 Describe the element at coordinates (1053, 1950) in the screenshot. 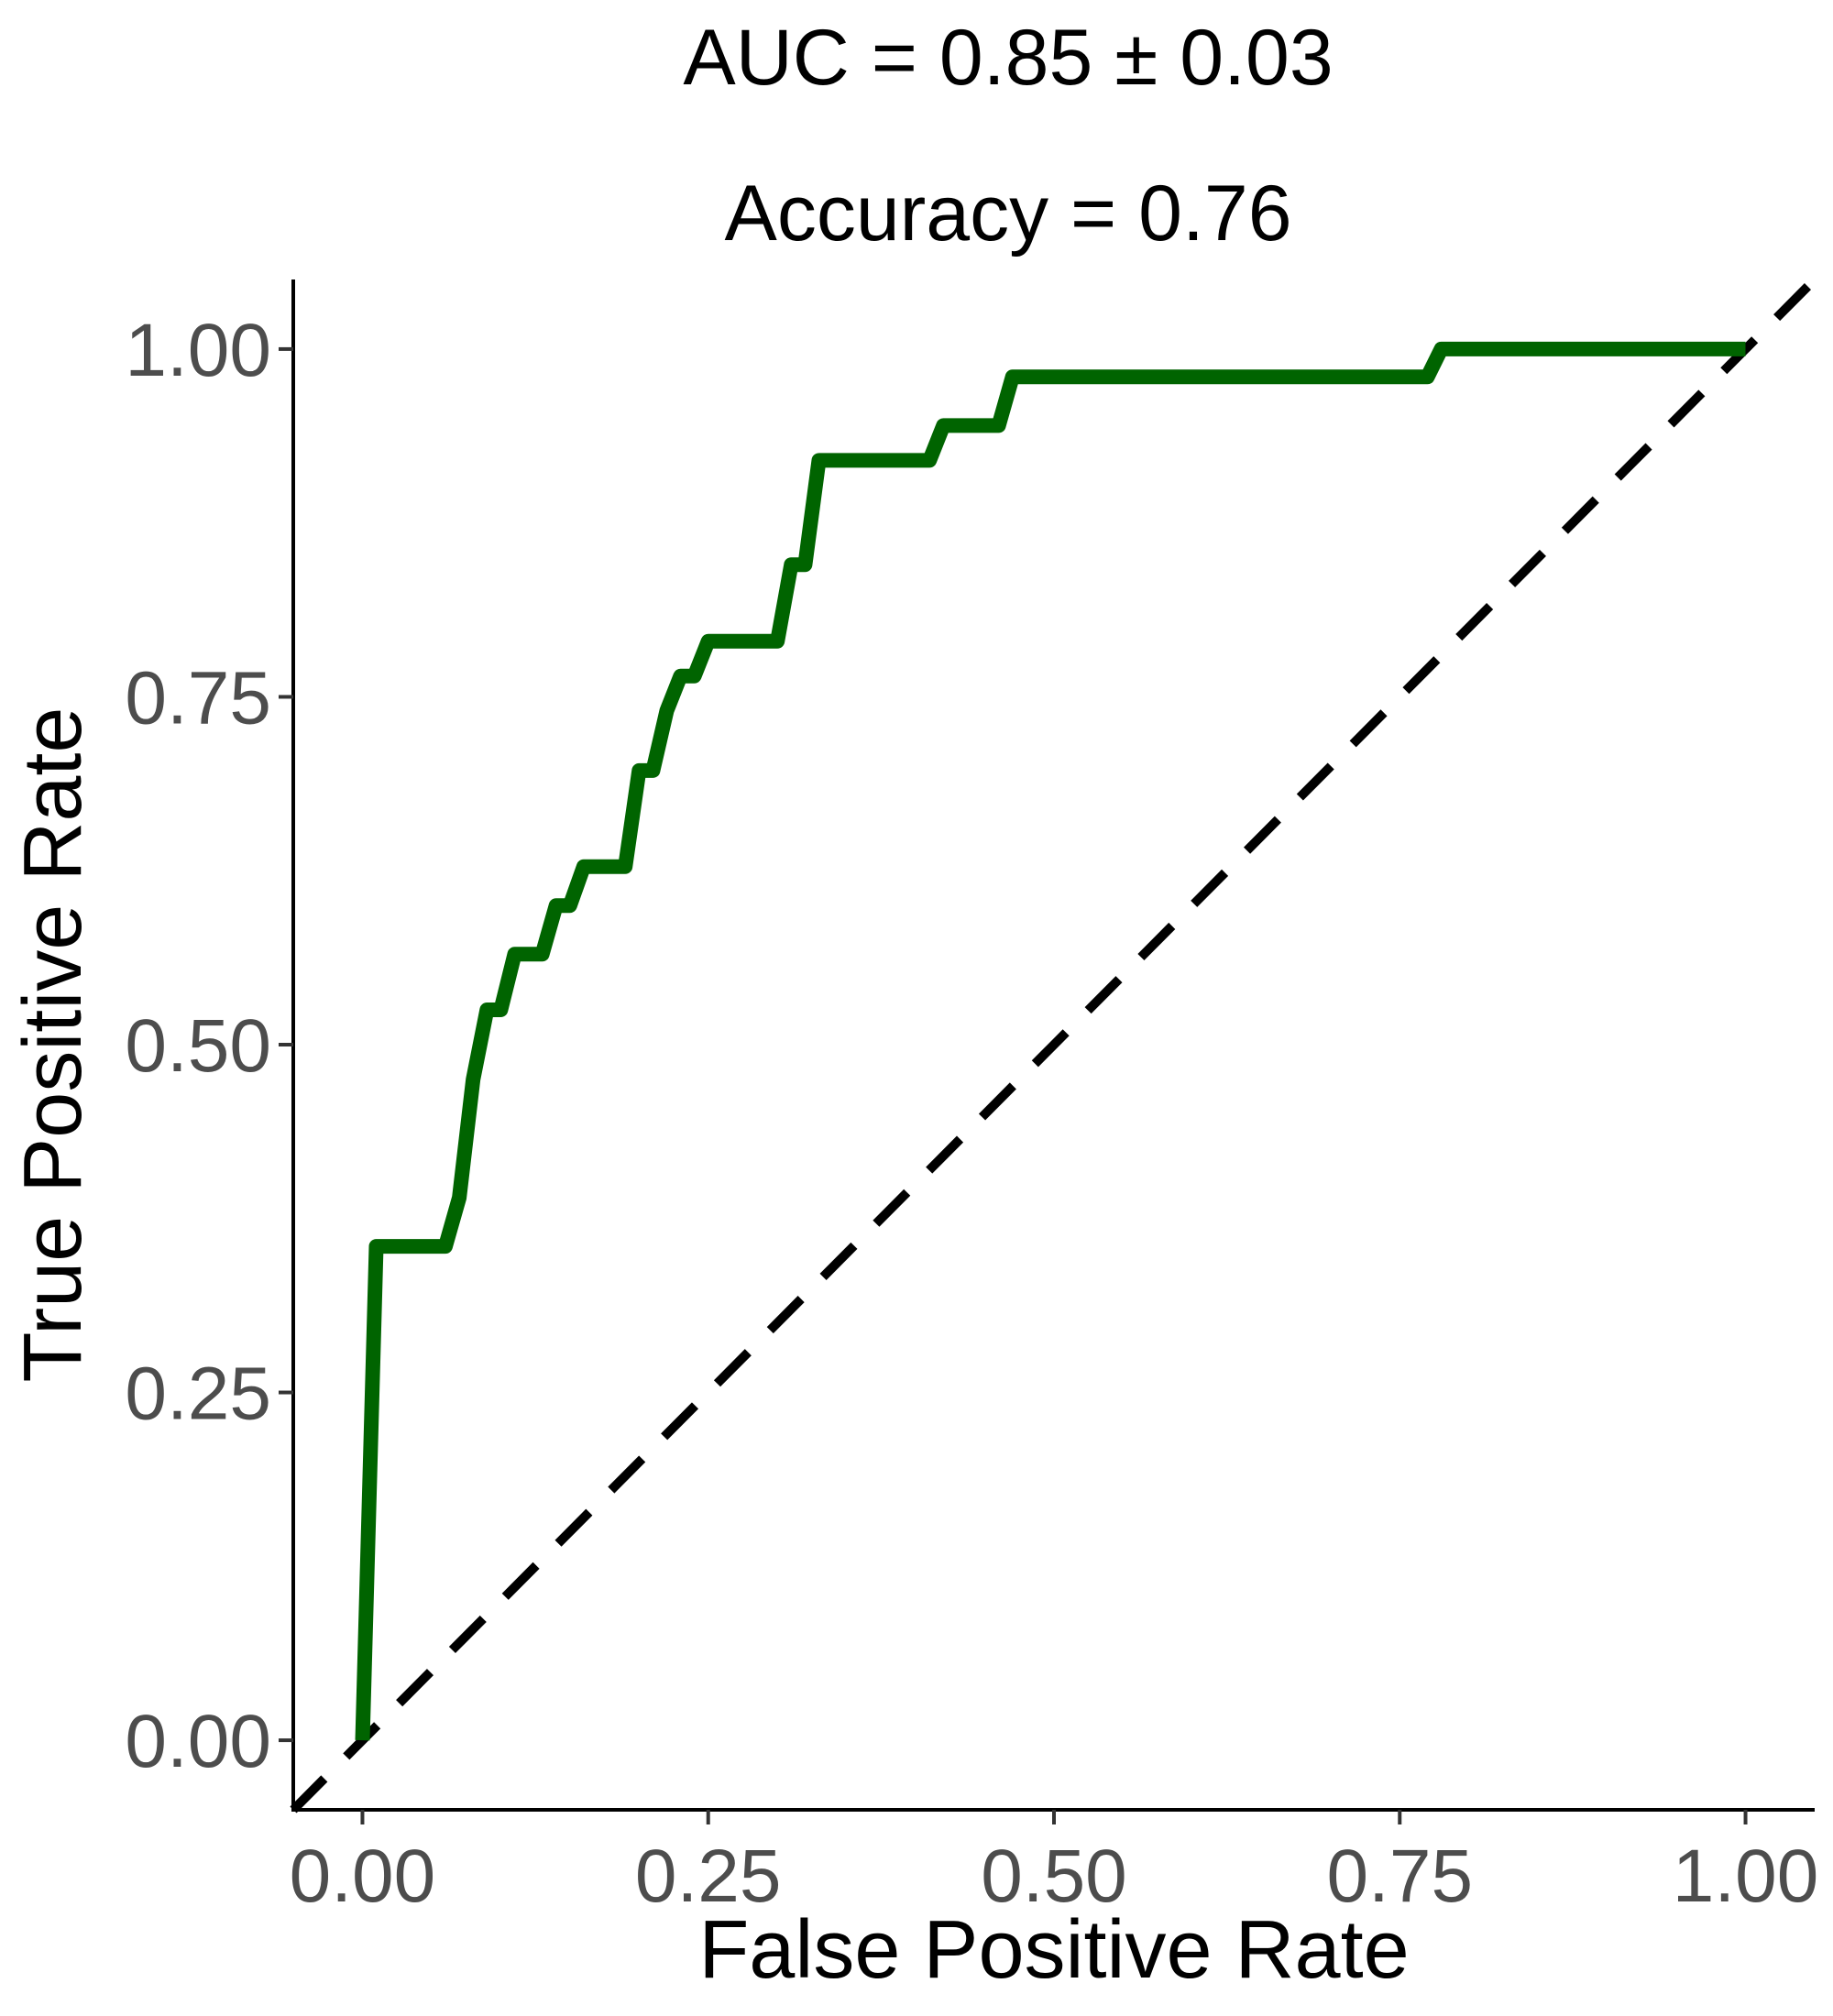

I see `x-axis-title: False Positive Rate` at that location.